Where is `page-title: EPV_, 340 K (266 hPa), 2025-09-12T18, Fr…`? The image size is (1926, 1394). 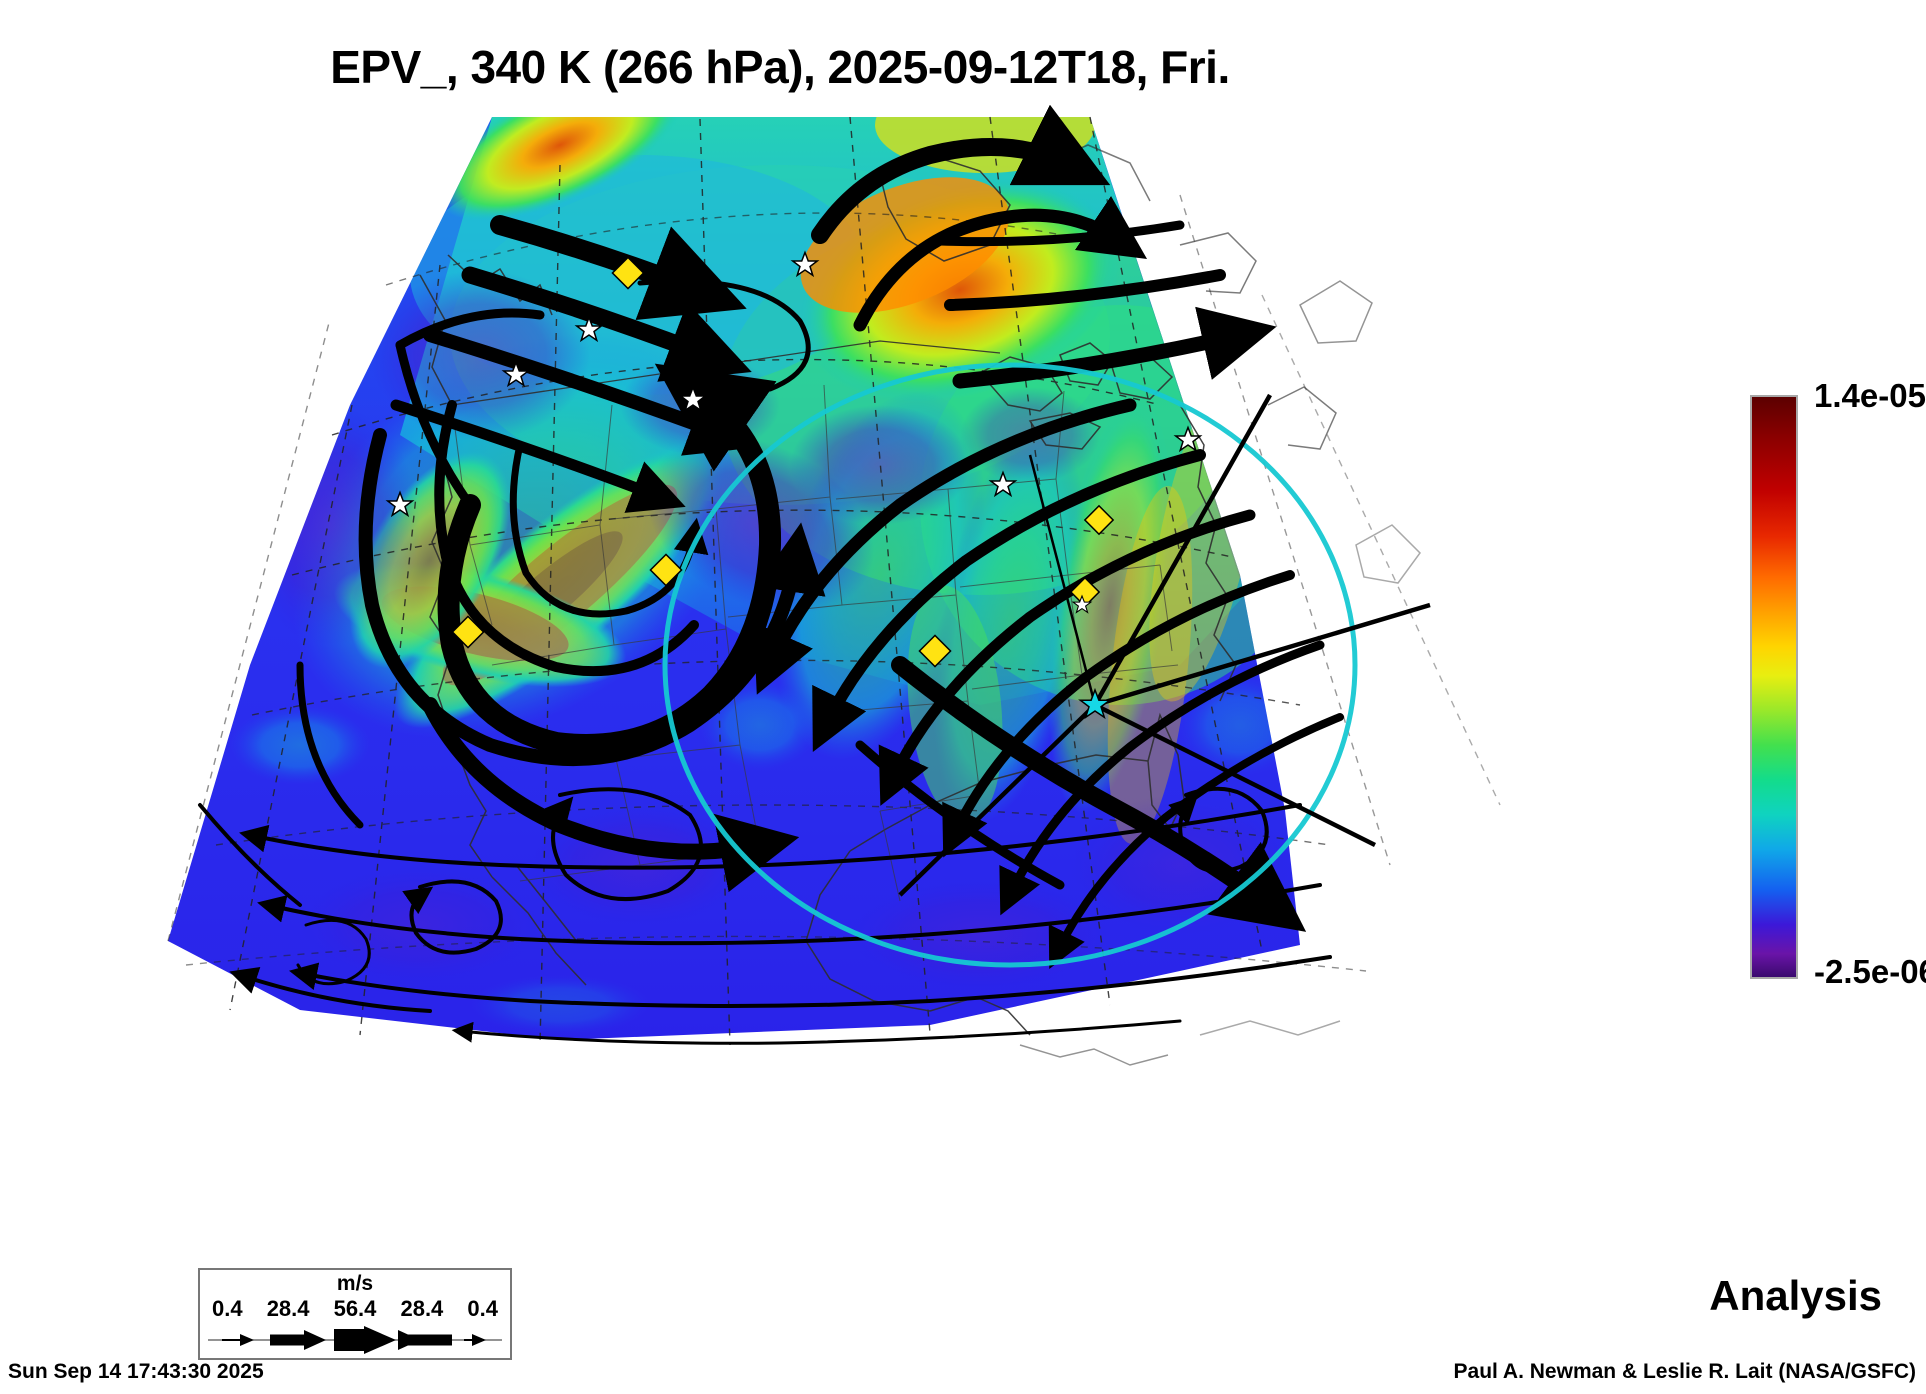
page-title: EPV_, 340 K (266 hPa), 2025-09-12T18, Fr… is located at coordinates (780, 67).